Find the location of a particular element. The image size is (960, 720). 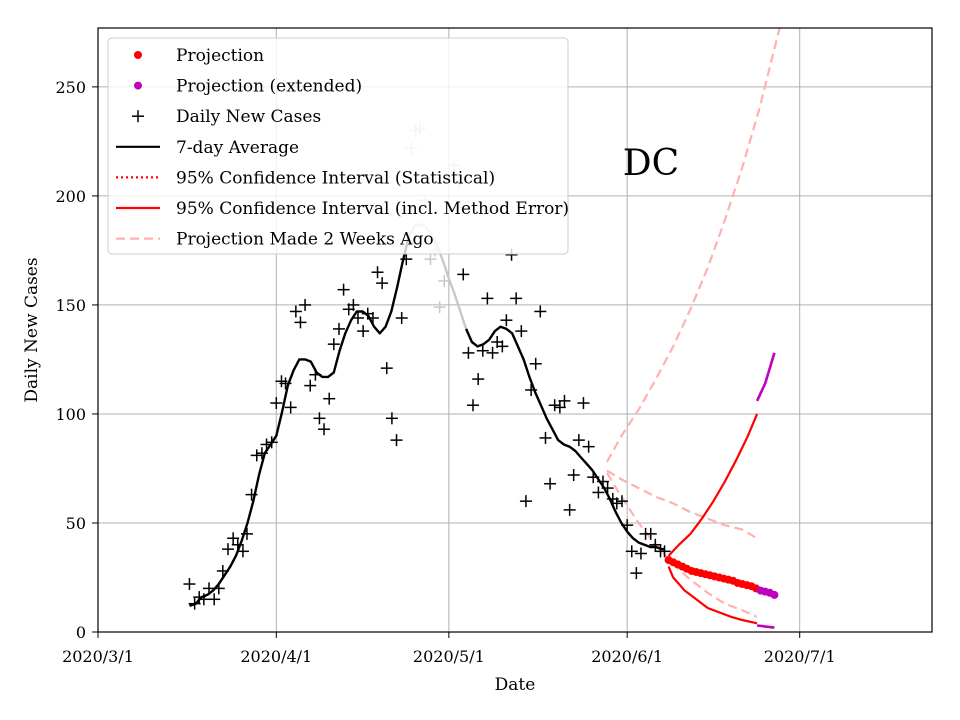

legend-item: 95% Confidence Interval (Statistical) is located at coordinates (305, 178).